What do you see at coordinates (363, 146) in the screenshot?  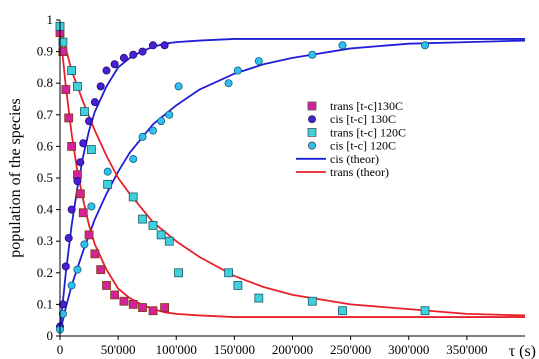 I see `legend-label: cis [t-c] 120C` at bounding box center [363, 146].